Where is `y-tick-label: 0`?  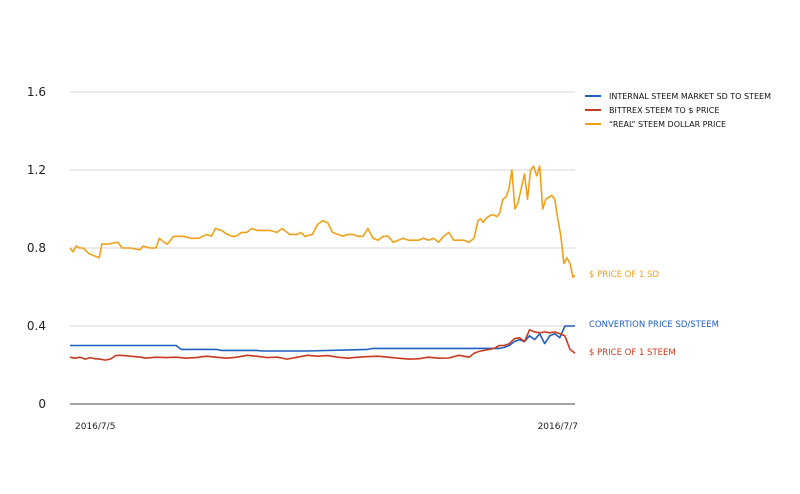
y-tick-label: 0 is located at coordinates (42, 404).